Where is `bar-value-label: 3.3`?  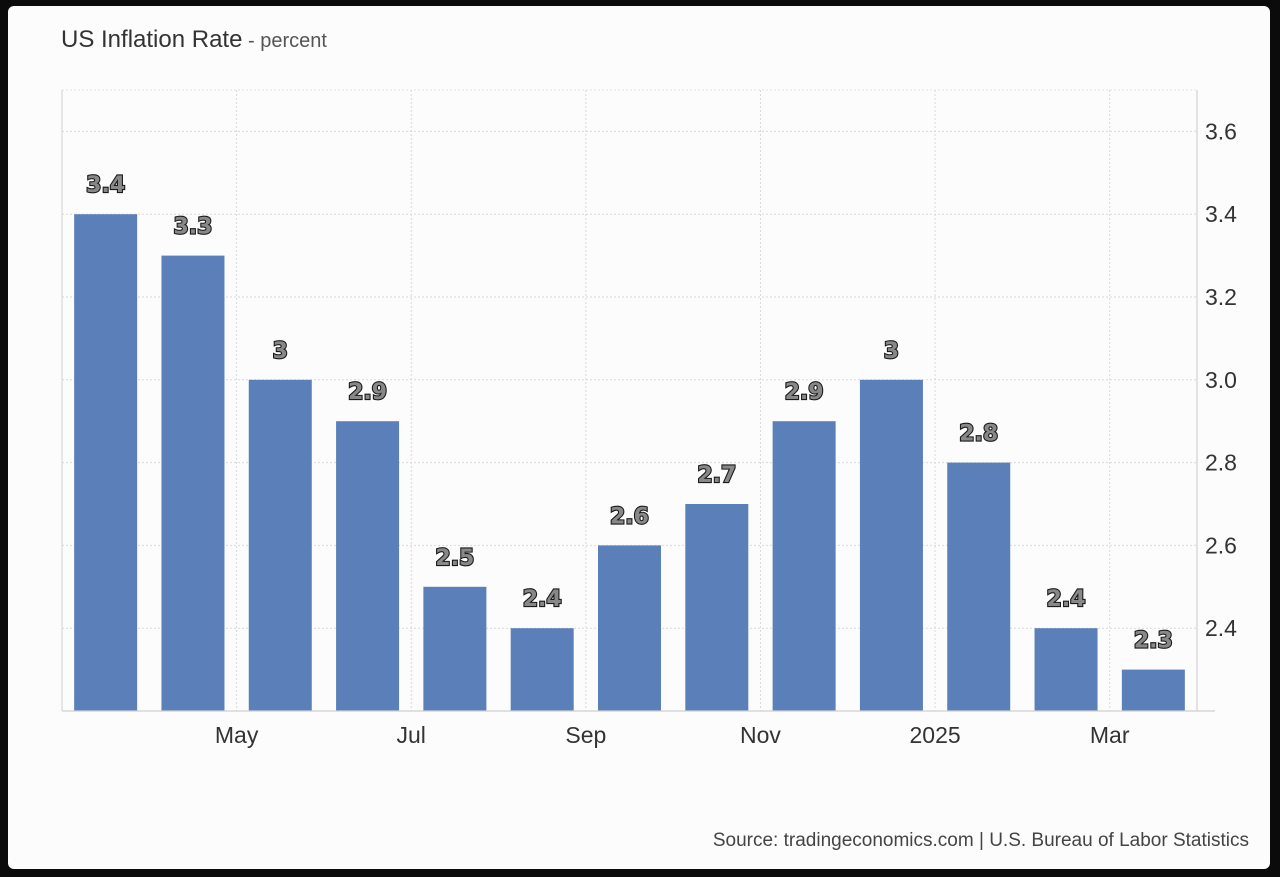
bar-value-label: 3.3 is located at coordinates (192, 227).